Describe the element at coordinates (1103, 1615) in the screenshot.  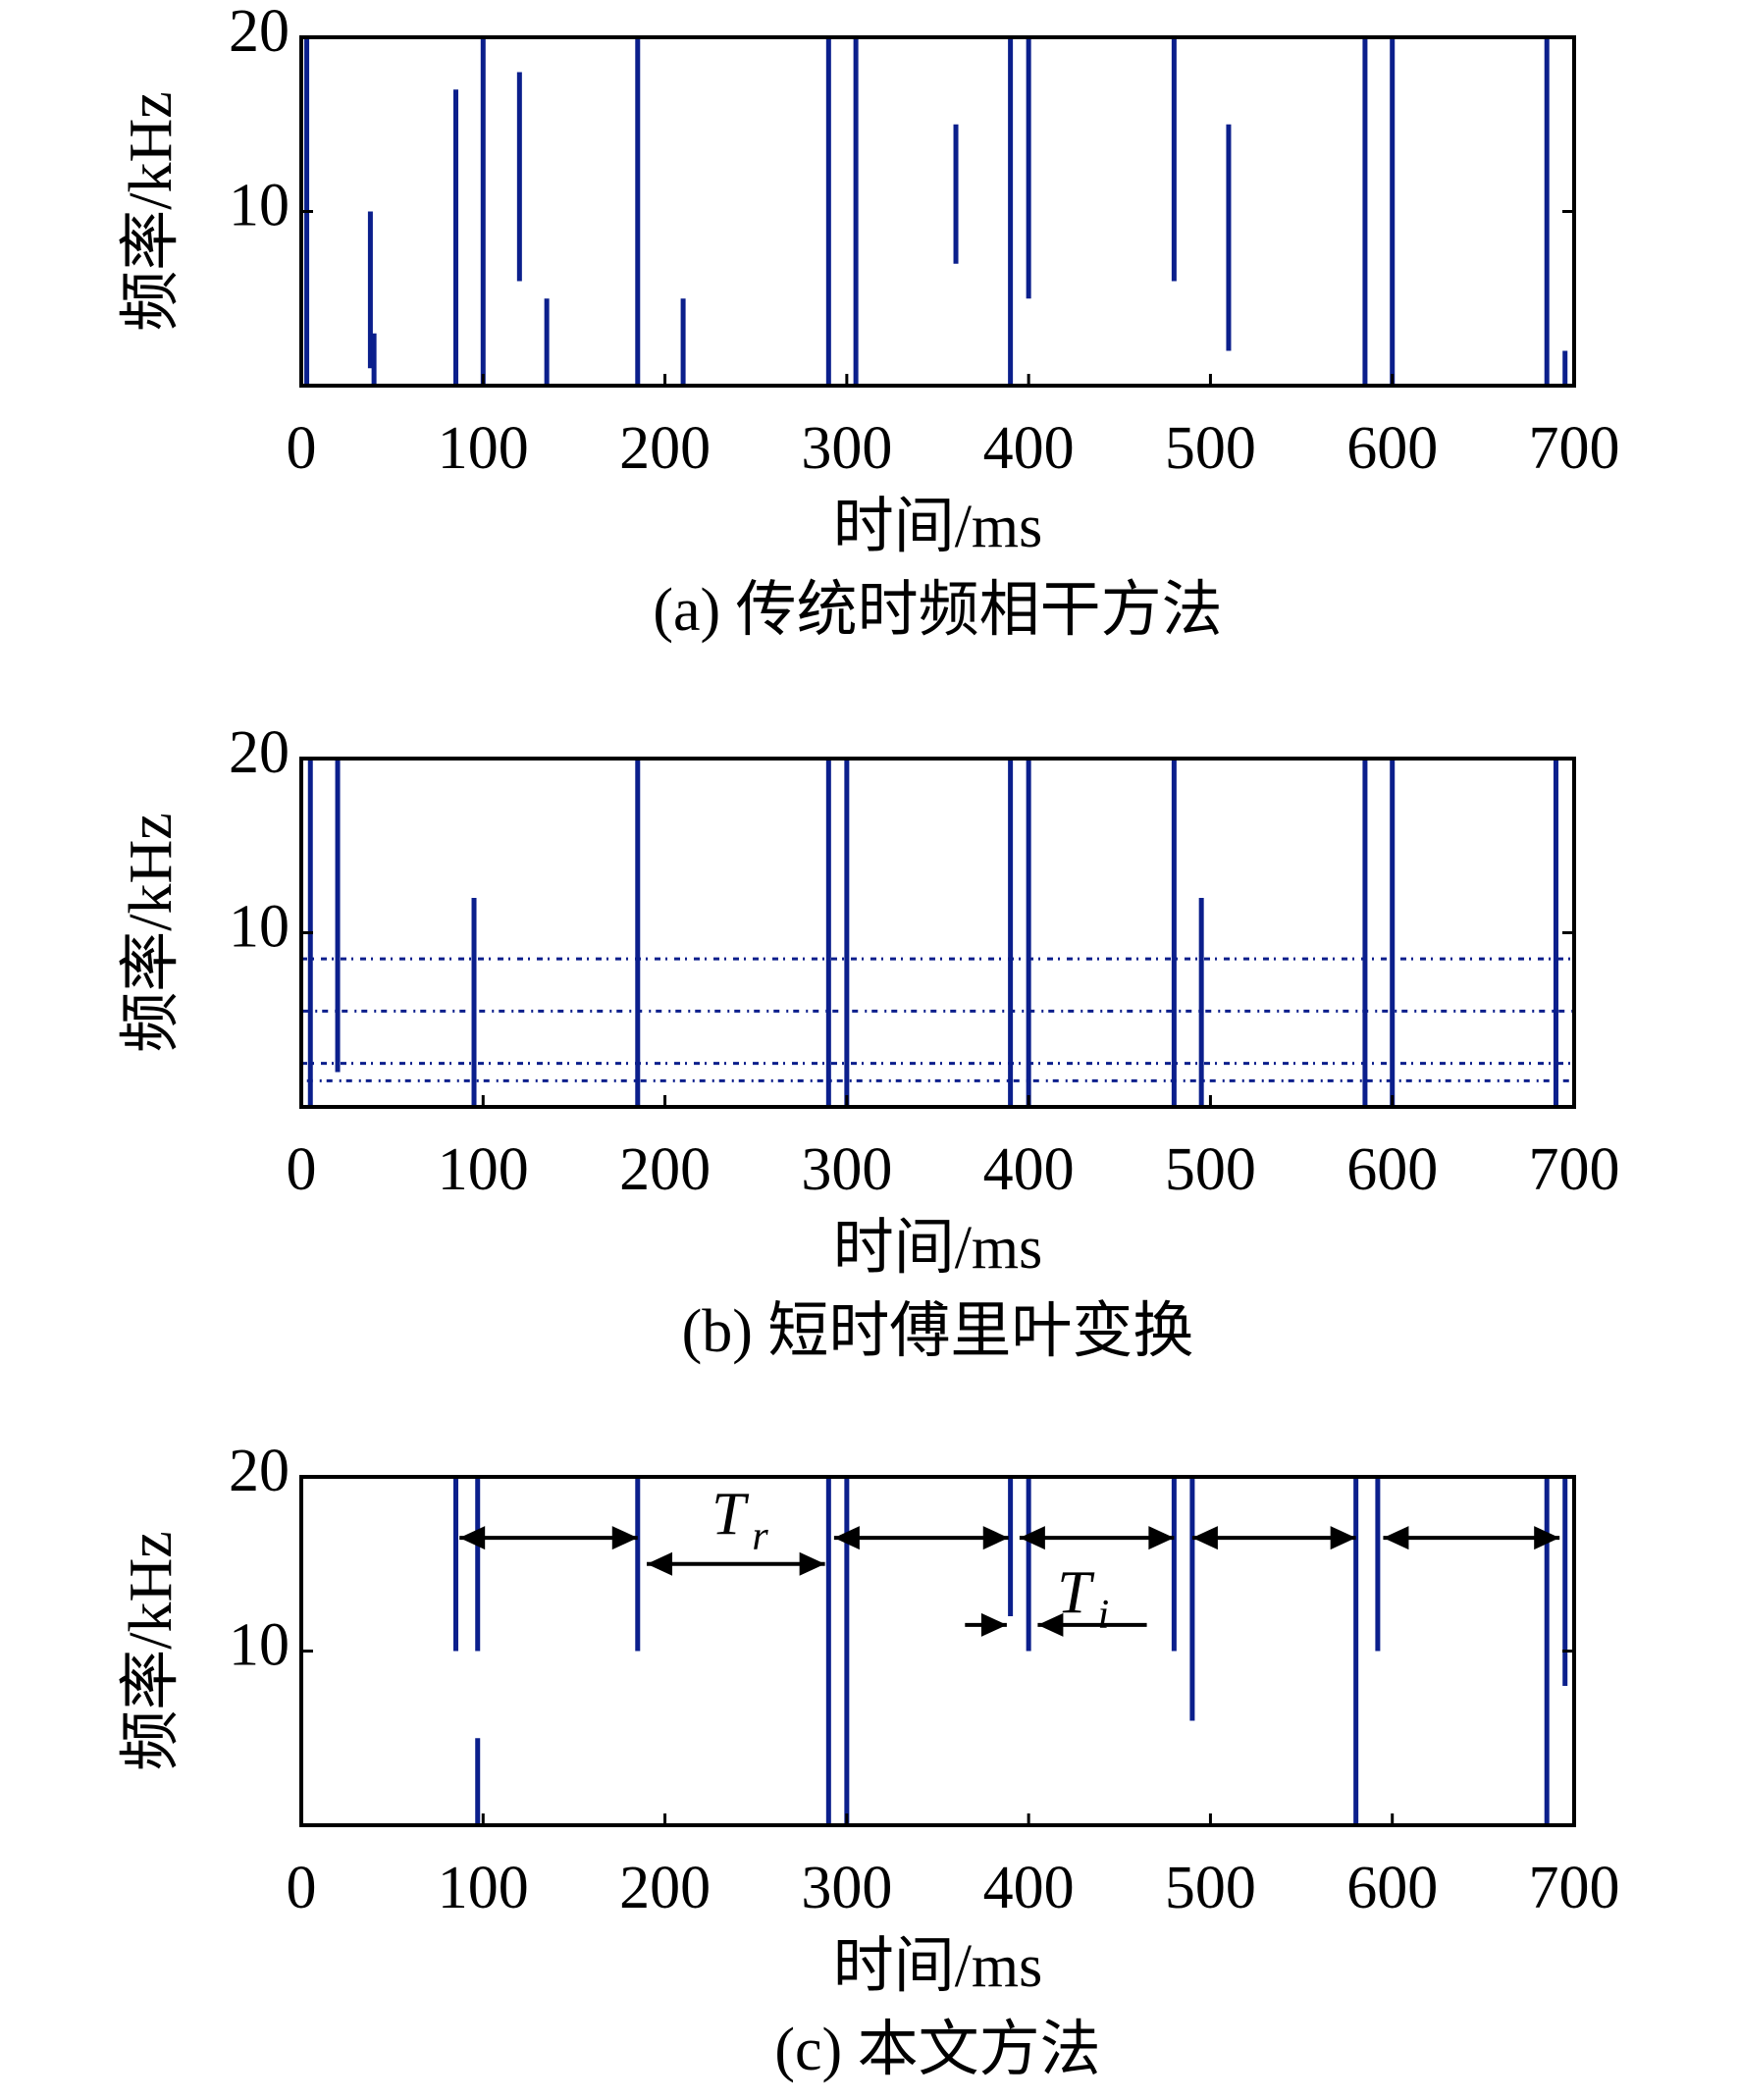
I see `annotation-subscript: i` at that location.